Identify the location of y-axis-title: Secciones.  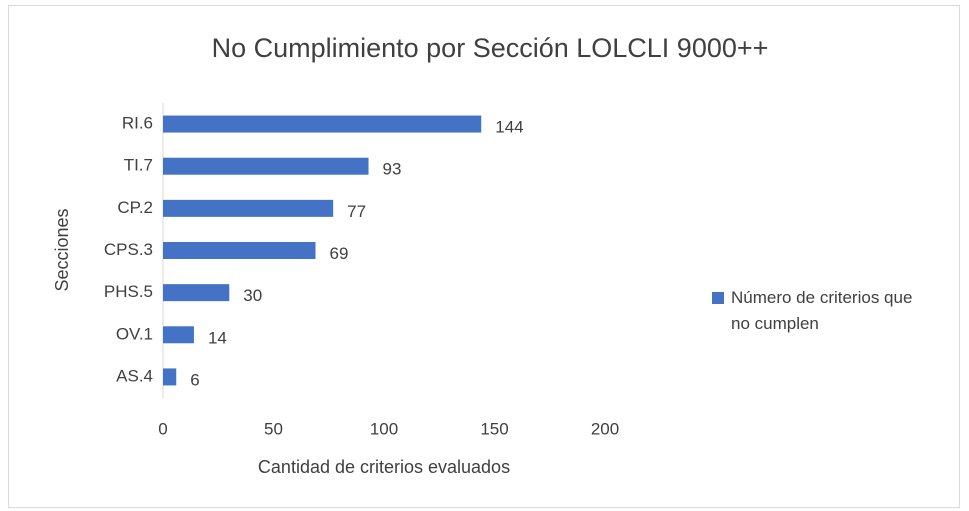
(62, 249).